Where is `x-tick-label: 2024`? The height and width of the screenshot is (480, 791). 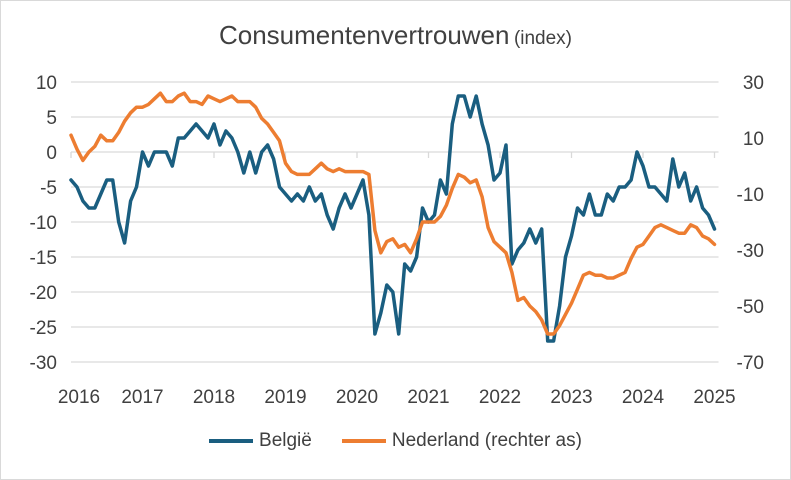 x-tick-label: 2024 is located at coordinates (643, 397).